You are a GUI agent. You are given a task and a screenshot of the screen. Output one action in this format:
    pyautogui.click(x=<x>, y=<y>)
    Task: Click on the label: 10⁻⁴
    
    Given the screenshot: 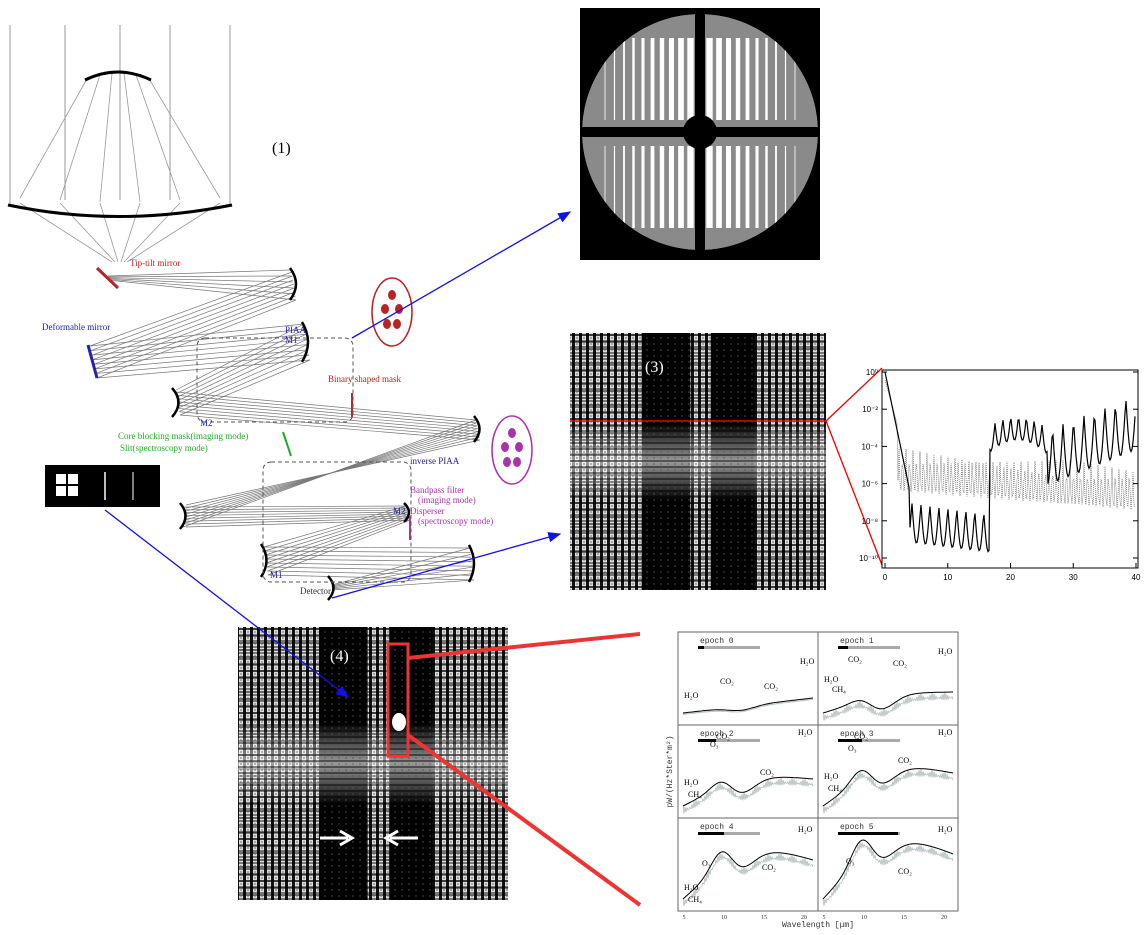 What is the action you would take?
    pyautogui.click(x=869, y=446)
    